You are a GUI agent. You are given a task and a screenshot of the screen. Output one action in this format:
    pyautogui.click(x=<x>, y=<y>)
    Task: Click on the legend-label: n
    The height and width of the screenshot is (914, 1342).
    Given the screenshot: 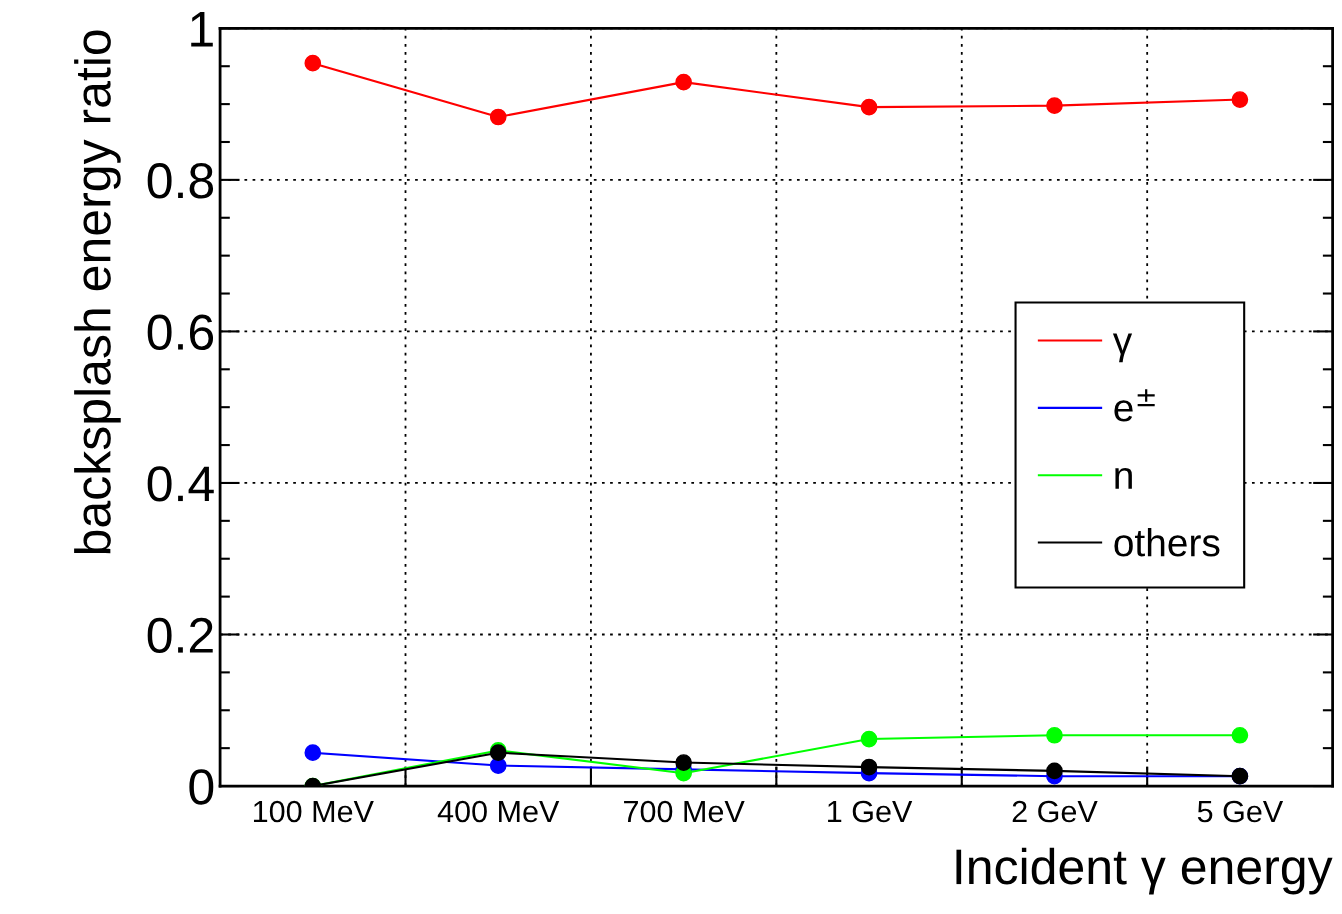 What is the action you would take?
    pyautogui.click(x=1123, y=478)
    